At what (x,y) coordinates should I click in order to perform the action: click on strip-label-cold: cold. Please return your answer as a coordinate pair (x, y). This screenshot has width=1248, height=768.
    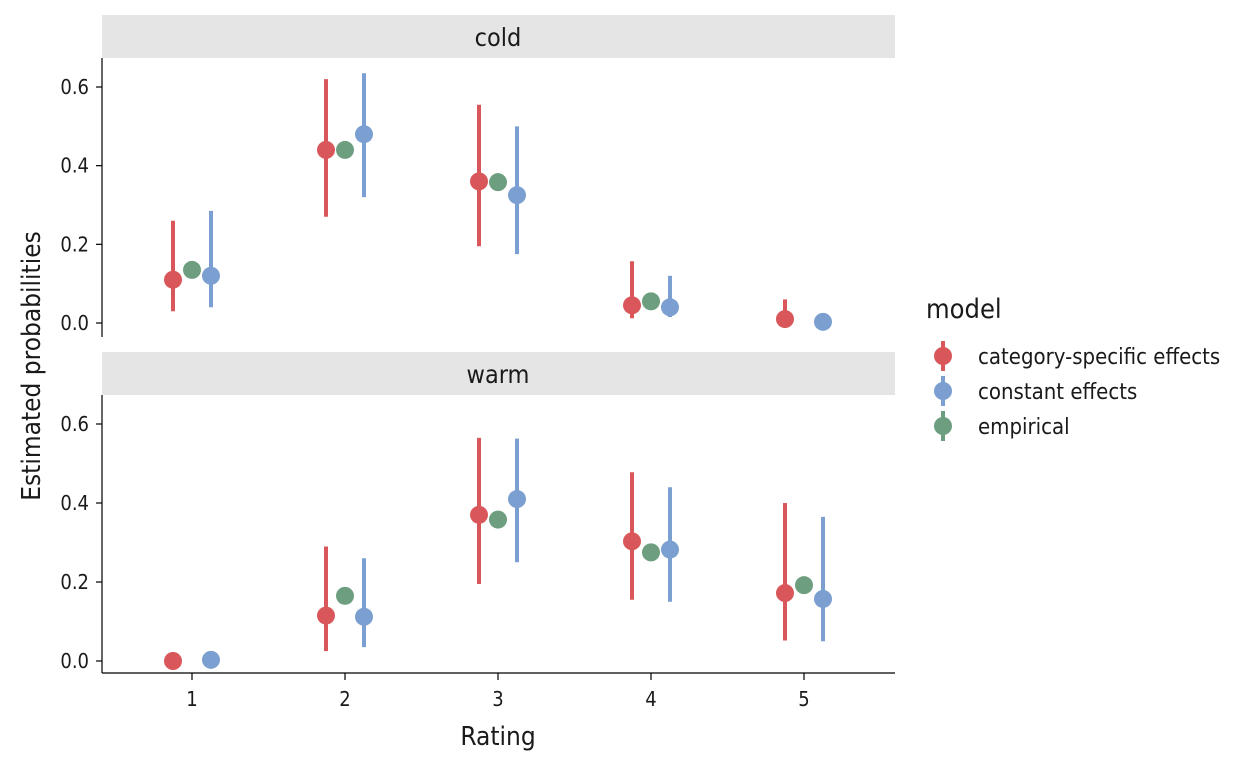
    Looking at the image, I should click on (498, 37).